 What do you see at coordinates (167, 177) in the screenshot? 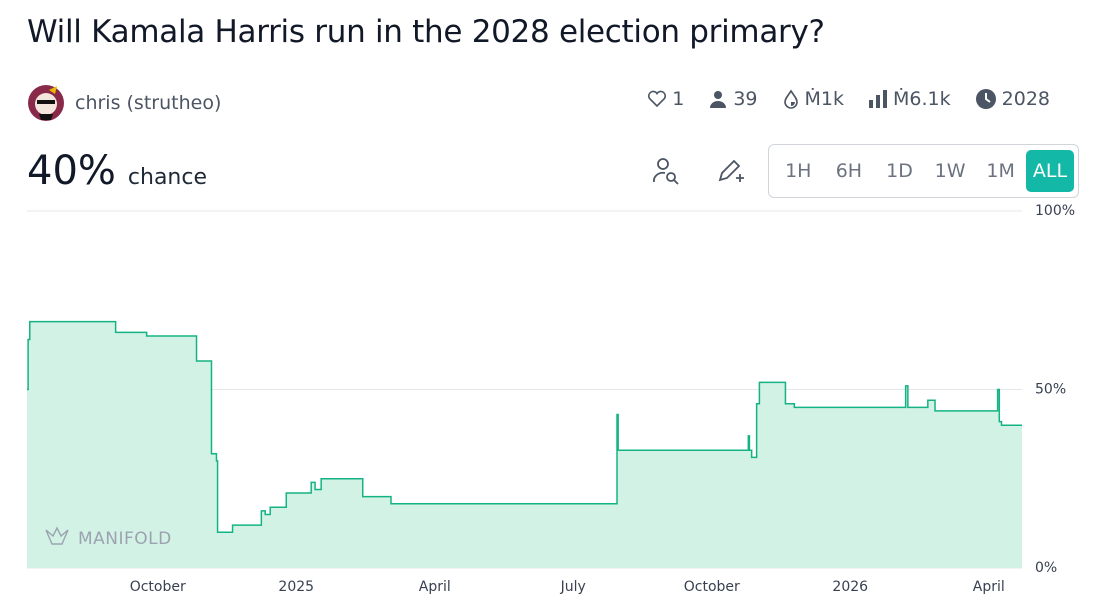
I see `probability-label: chance` at bounding box center [167, 177].